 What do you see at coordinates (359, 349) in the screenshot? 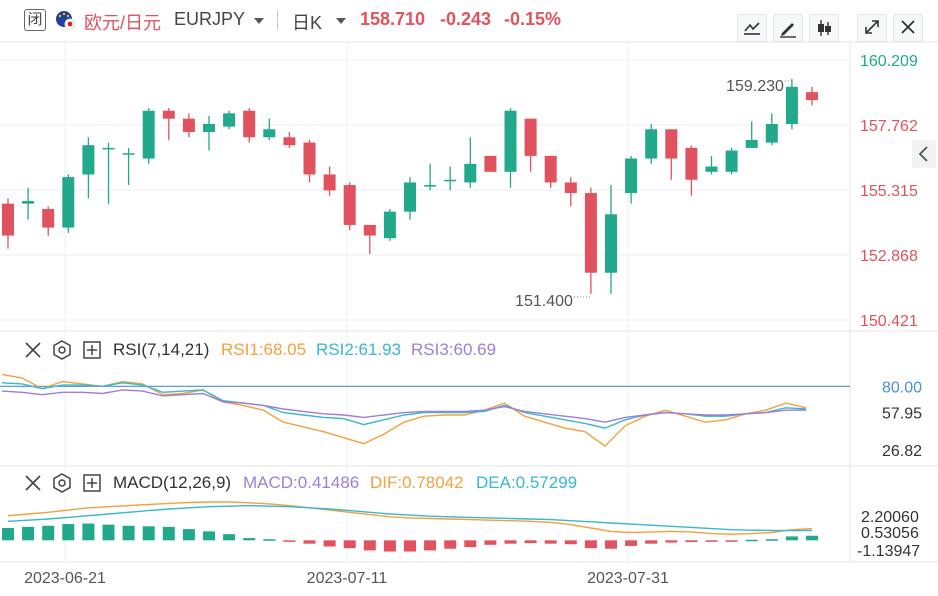
I see `rsi2-value: RSI2:61.93` at bounding box center [359, 349].